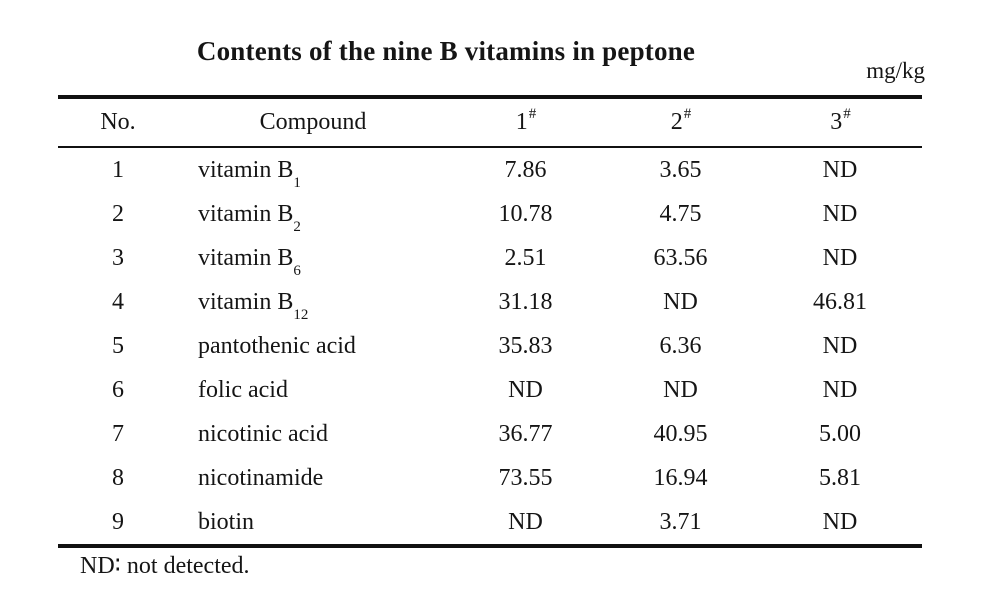 This screenshot has height=608, width=982. Describe the element at coordinates (680, 478) in the screenshot. I see `value-sample2: 16.94` at that location.